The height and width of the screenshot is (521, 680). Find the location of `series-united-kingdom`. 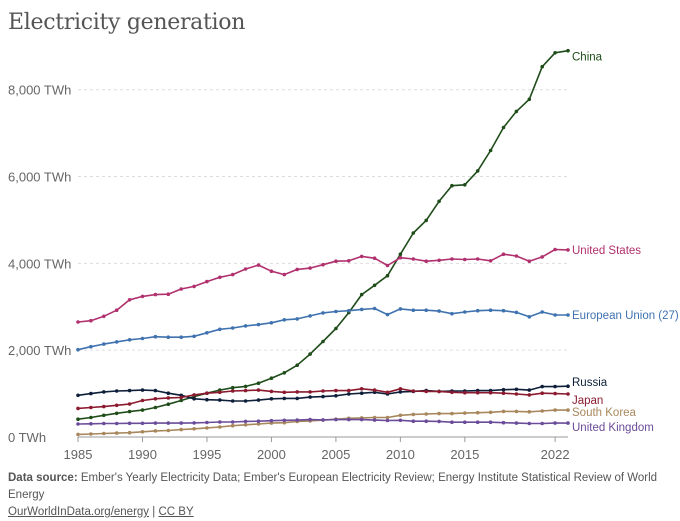

series-united-kingdom is located at coordinates (323, 421).